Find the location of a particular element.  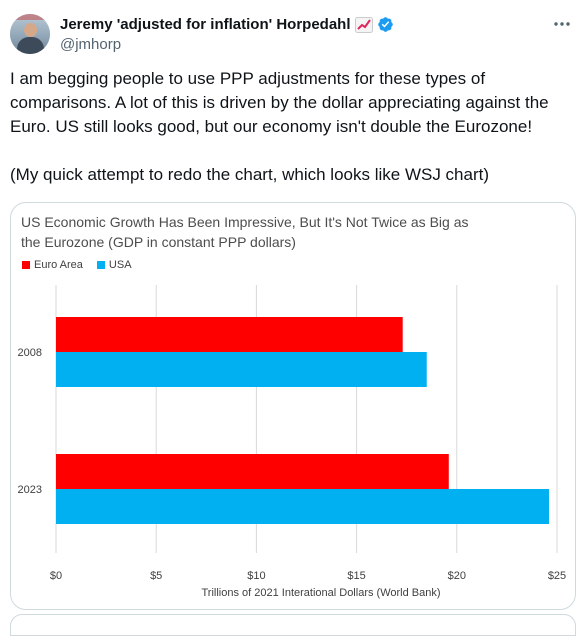

x-tick-label-20: $20 is located at coordinates (457, 576).